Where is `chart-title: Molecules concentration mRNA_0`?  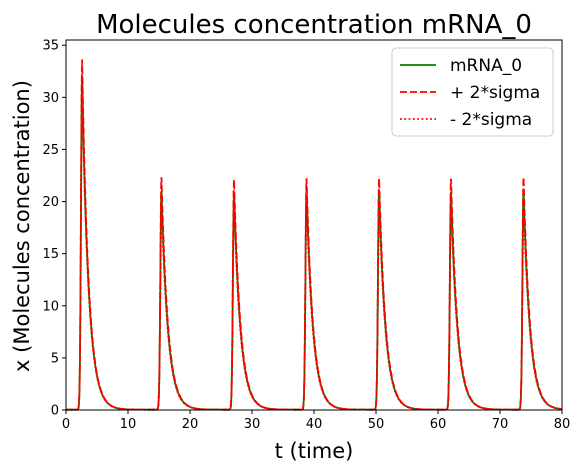
chart-title: Molecules concentration mRNA_0 is located at coordinates (314, 25).